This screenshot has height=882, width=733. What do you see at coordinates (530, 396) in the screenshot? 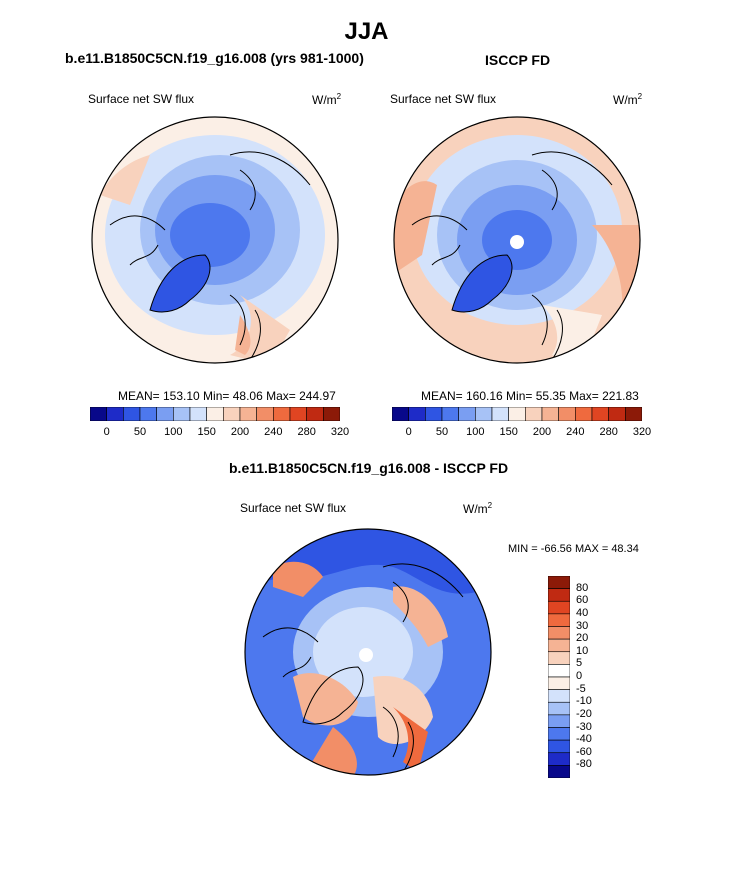
I see `panel-2-stats: MEAN= 160.16 Min= 55.35 Max= 221.83` at bounding box center [530, 396].